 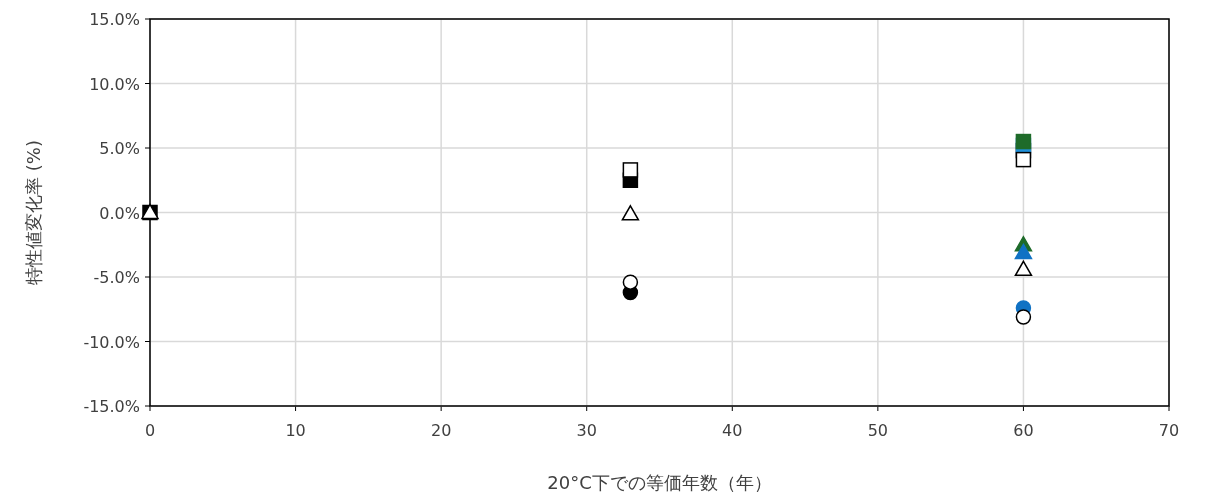 What do you see at coordinates (111, 406) in the screenshot?
I see `y-tick-label: -15.0%` at bounding box center [111, 406].